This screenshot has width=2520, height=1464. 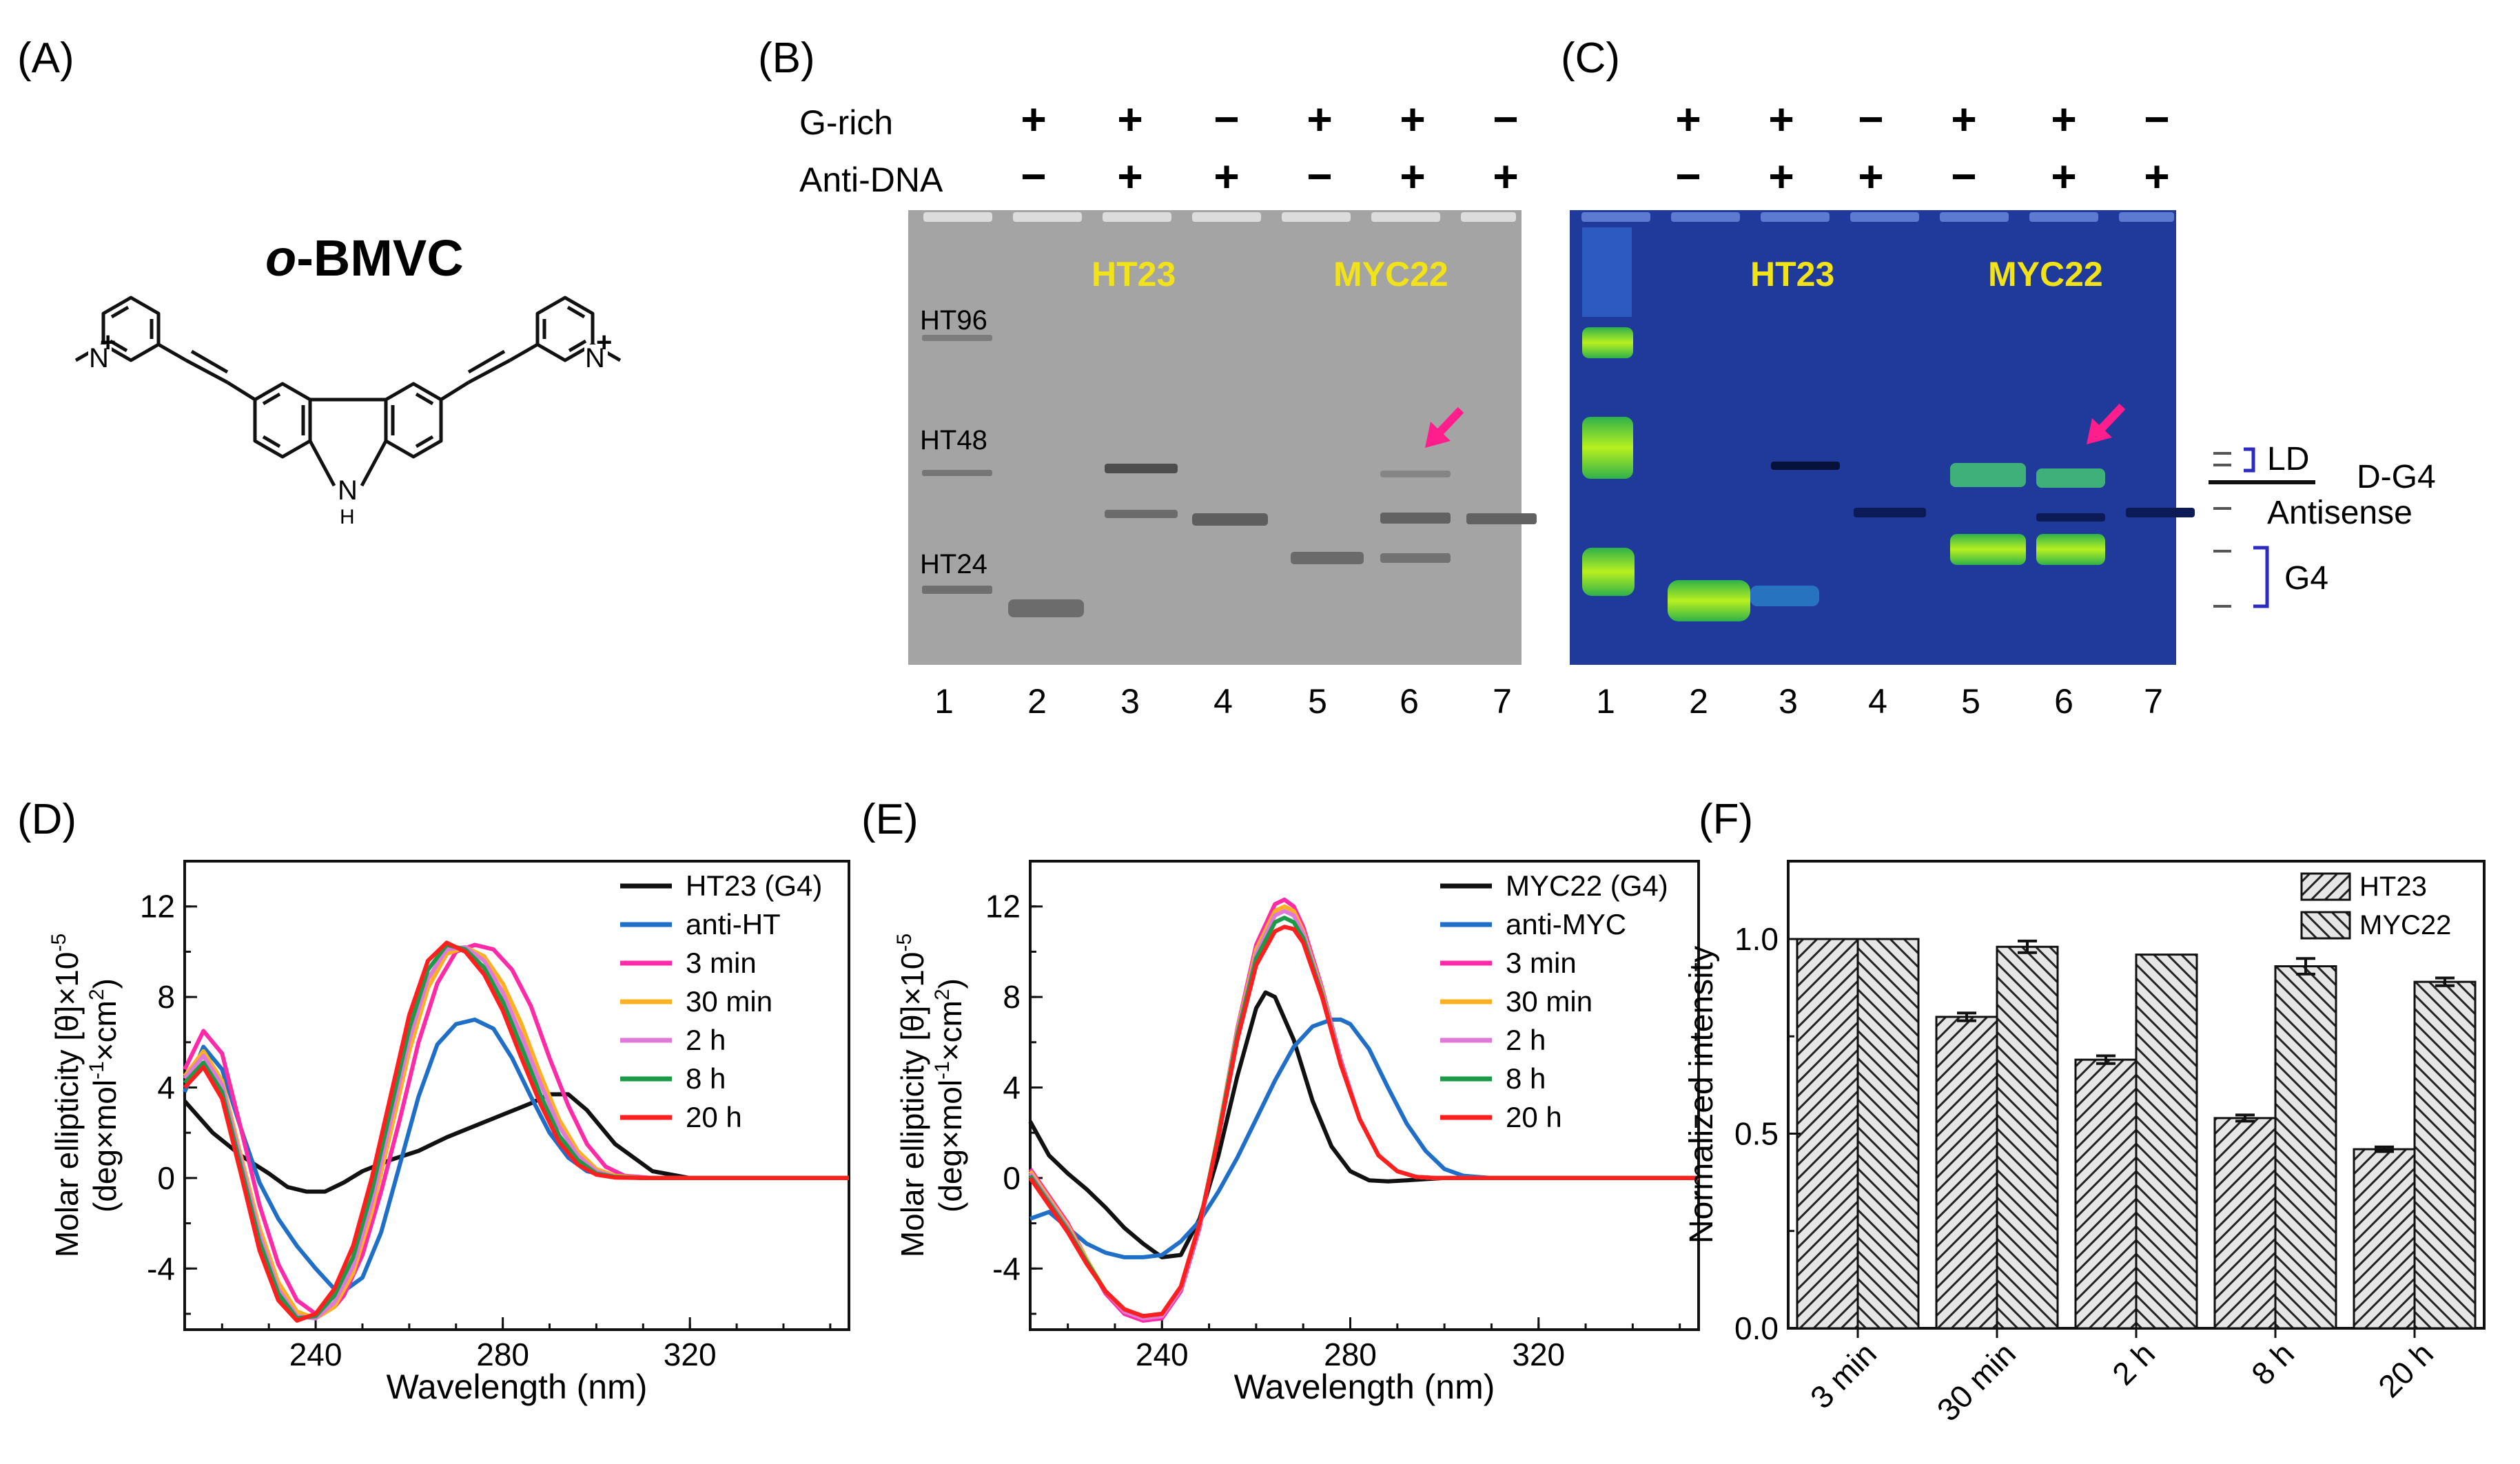 What do you see at coordinates (1843, 1375) in the screenshot?
I see `x-tick-label: 3 min` at bounding box center [1843, 1375].